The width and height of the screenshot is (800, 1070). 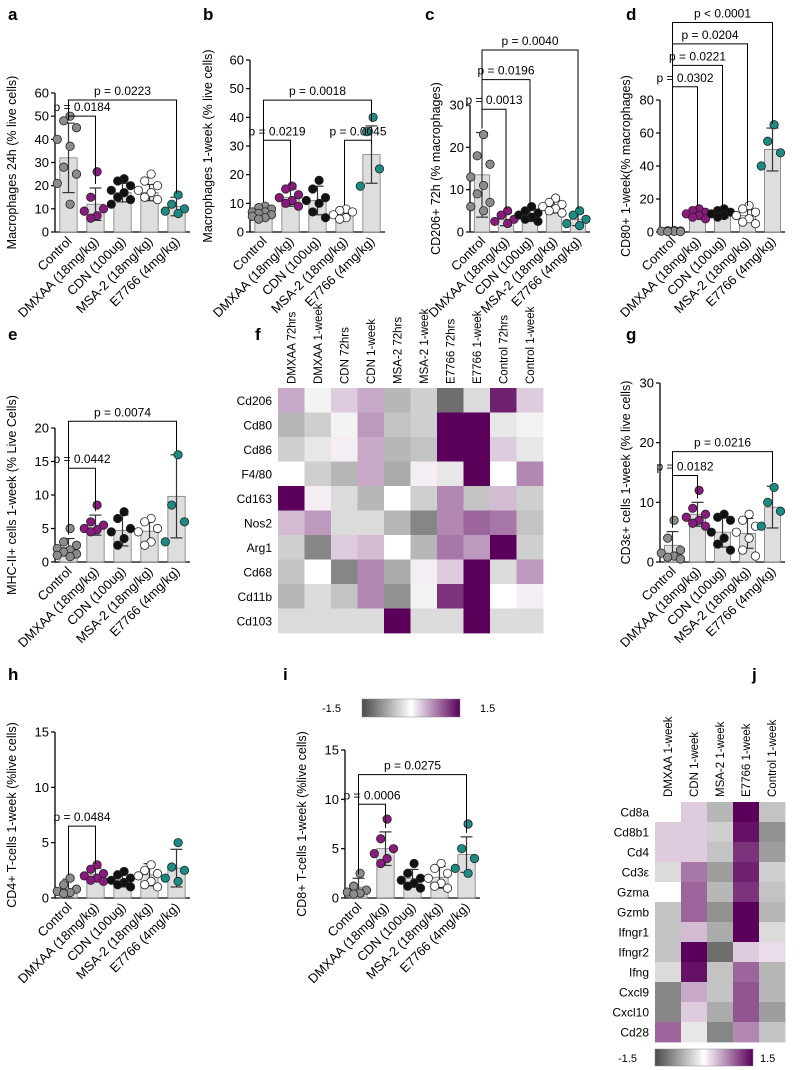 What do you see at coordinates (45, 528) in the screenshot?
I see `panel-e-ytick-label: 5` at bounding box center [45, 528].